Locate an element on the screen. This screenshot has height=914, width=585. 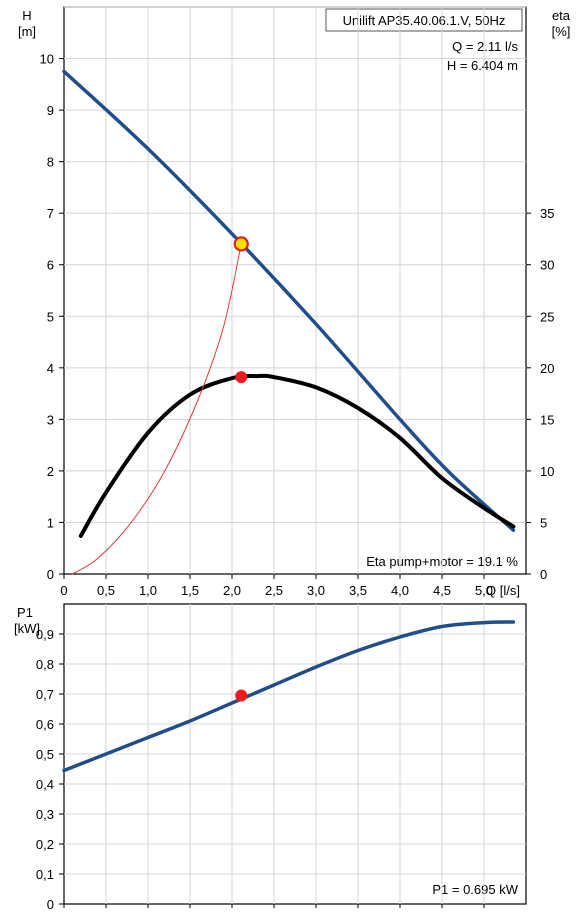
duty-system-curve is located at coordinates (156, 409).